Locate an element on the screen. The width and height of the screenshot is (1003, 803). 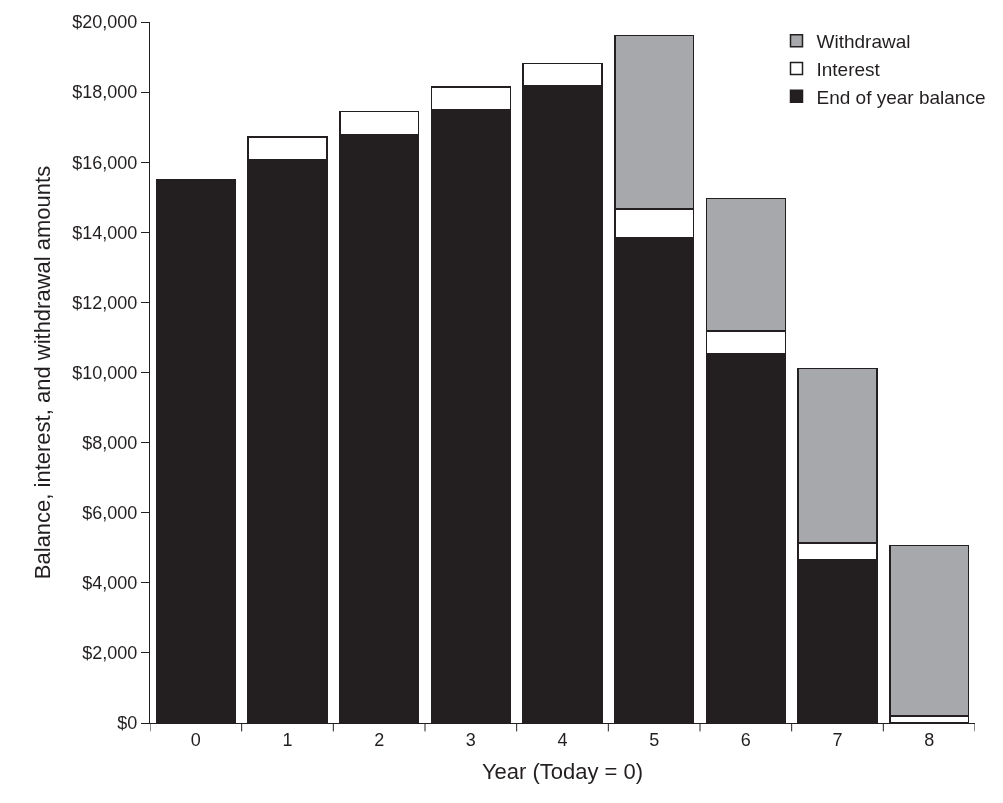
x-tick-label: 7 is located at coordinates (837, 739).